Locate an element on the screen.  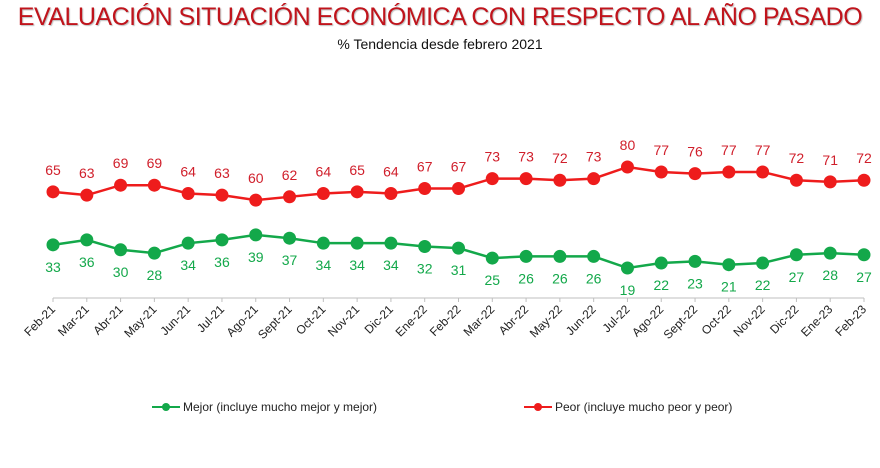
x-tick-label: Jul-22 is located at coordinates (616, 318).